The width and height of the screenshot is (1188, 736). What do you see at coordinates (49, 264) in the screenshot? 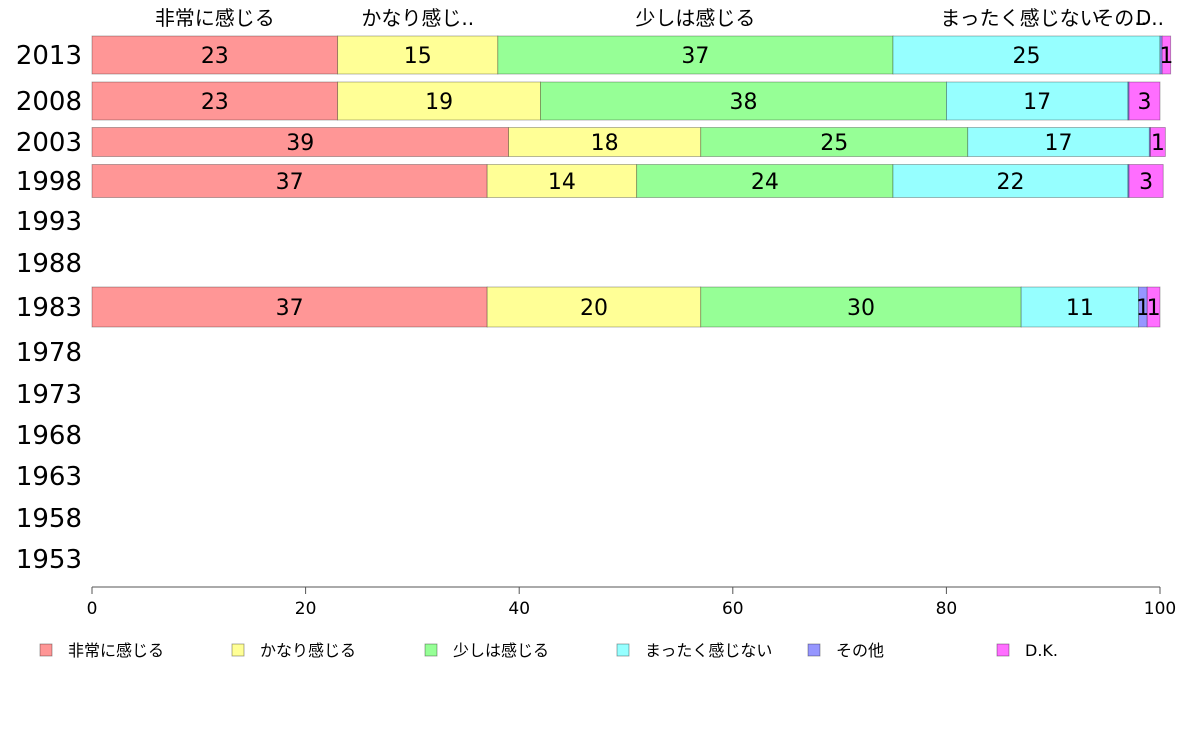
I see `y-tick-label: 1988` at bounding box center [49, 264].